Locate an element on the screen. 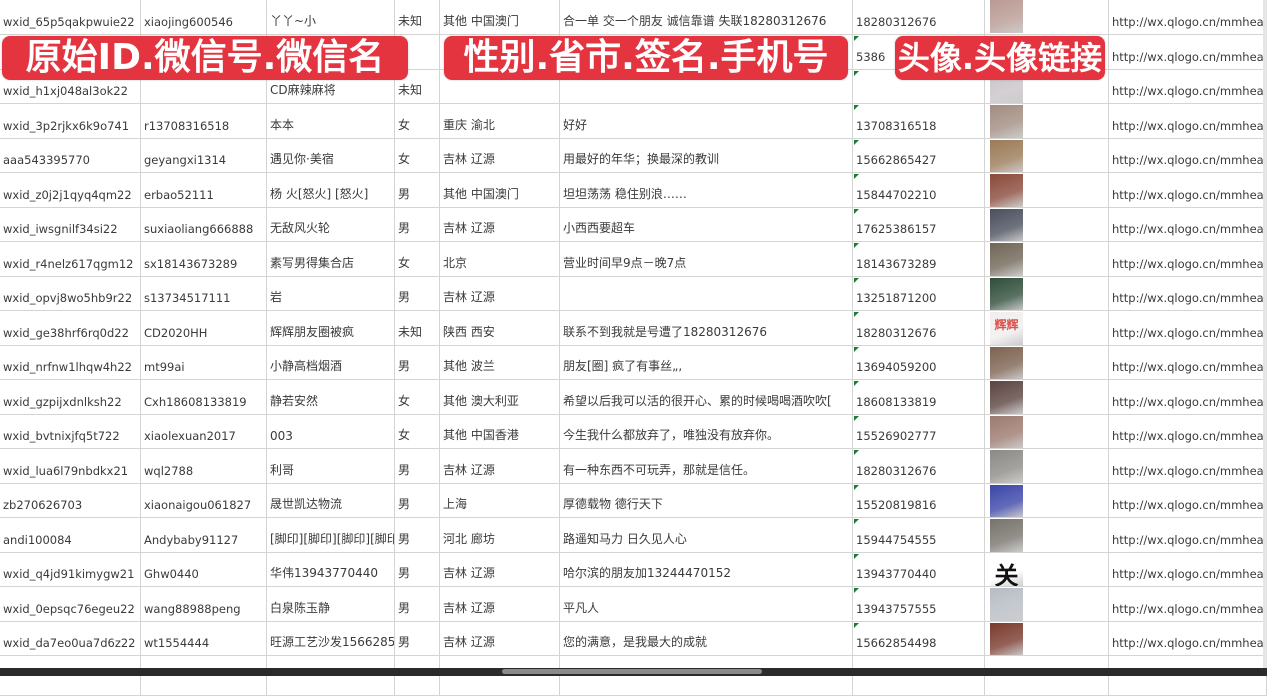 Image resolution: width=1267 pixels, height=696 pixels. cell-original-id: zb270626703 is located at coordinates (70, 500).